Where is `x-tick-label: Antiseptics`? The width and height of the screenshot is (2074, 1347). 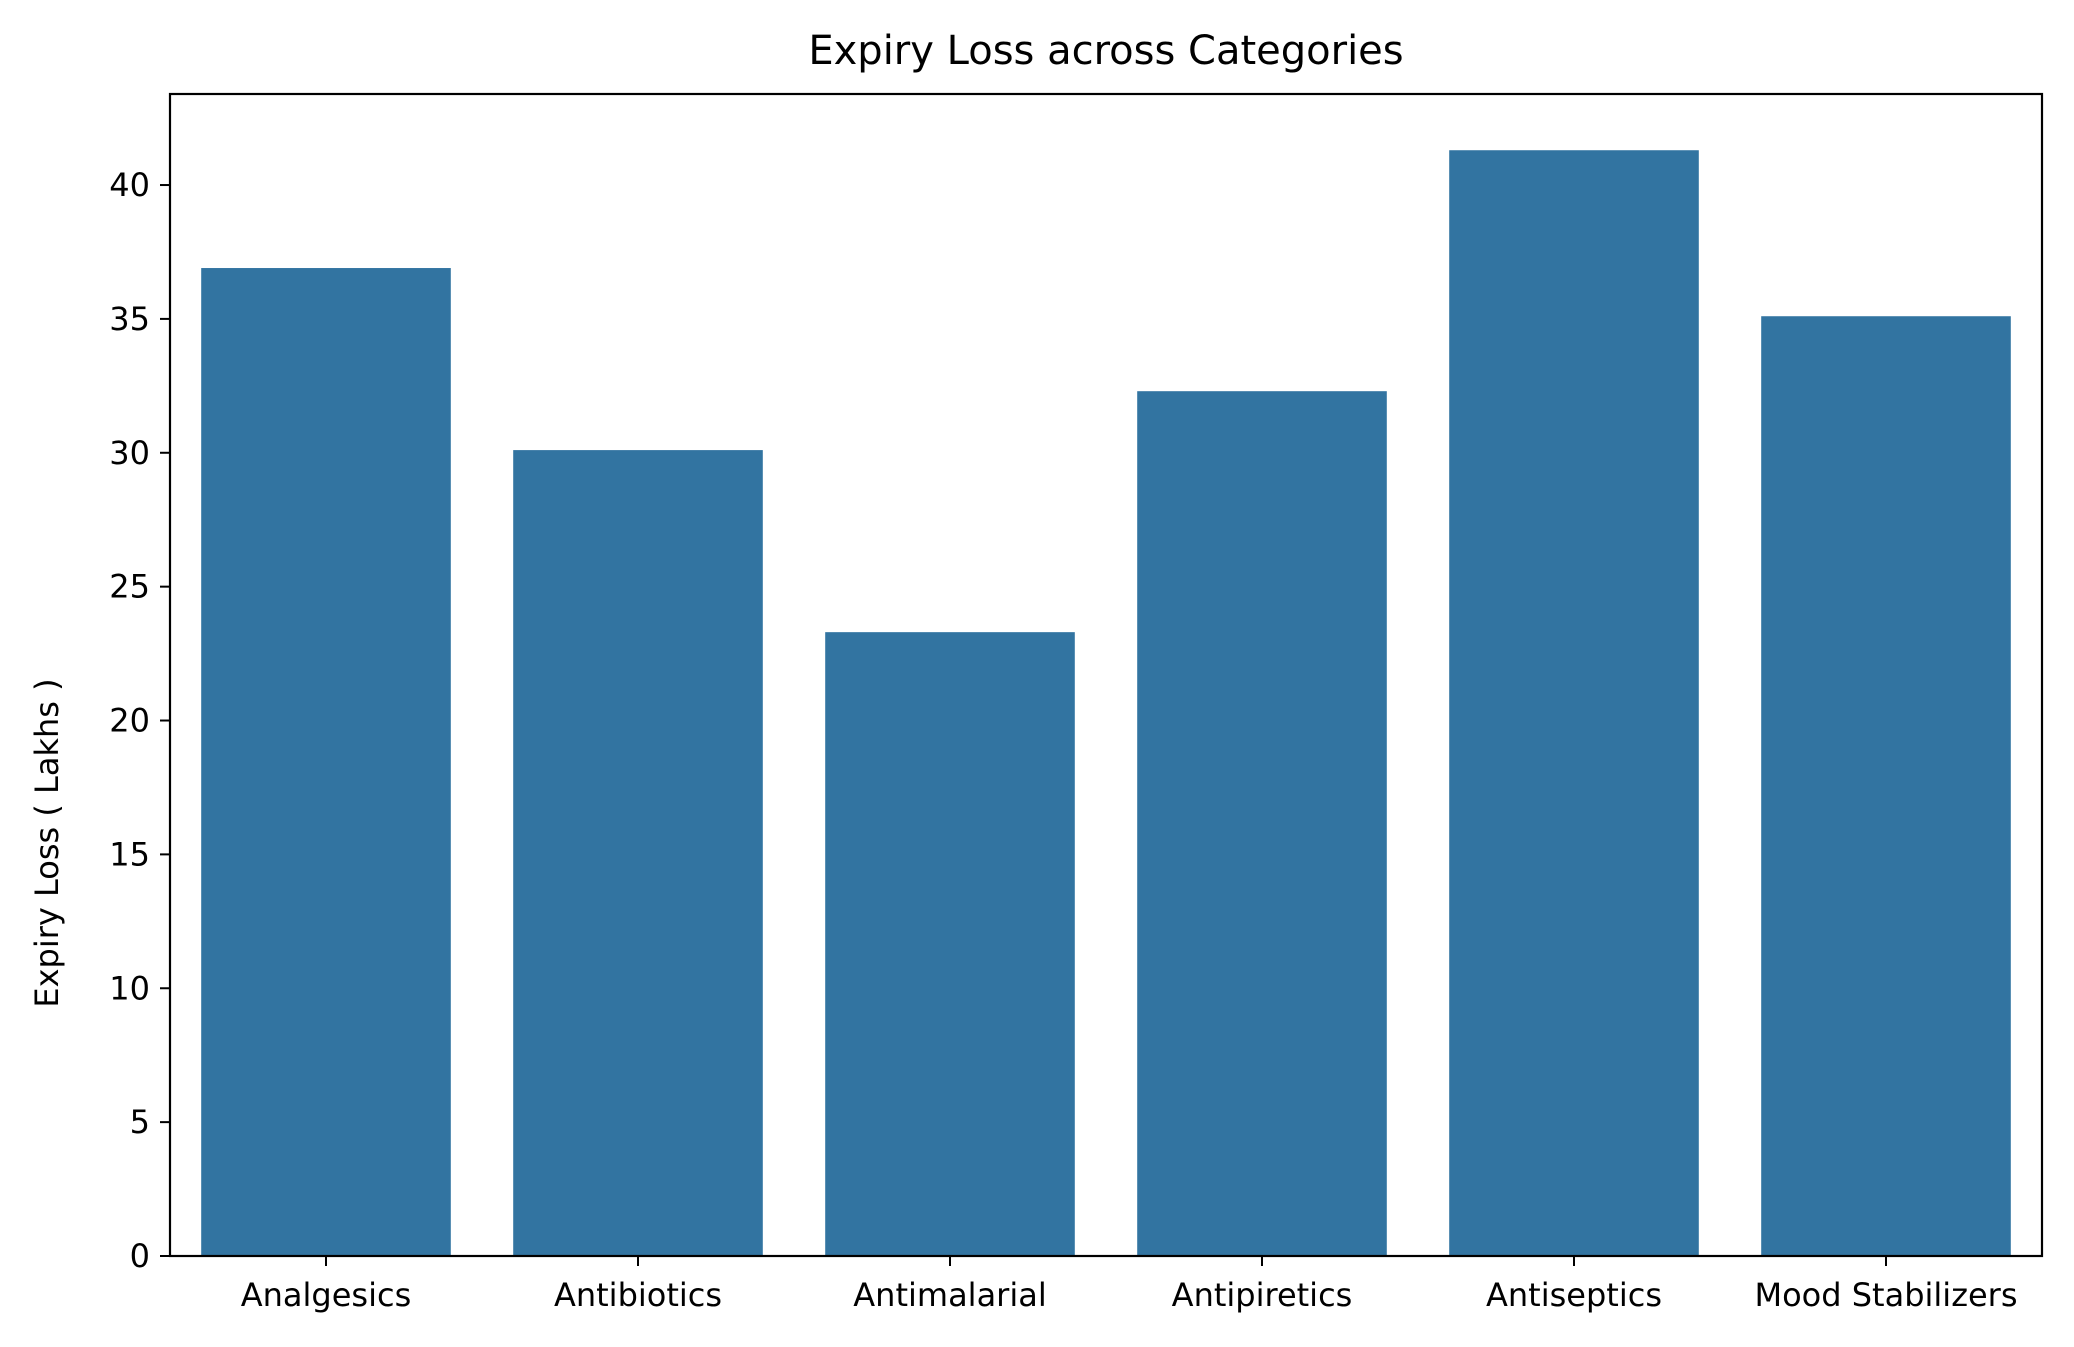
x-tick-label: Antiseptics is located at coordinates (1574, 1295).